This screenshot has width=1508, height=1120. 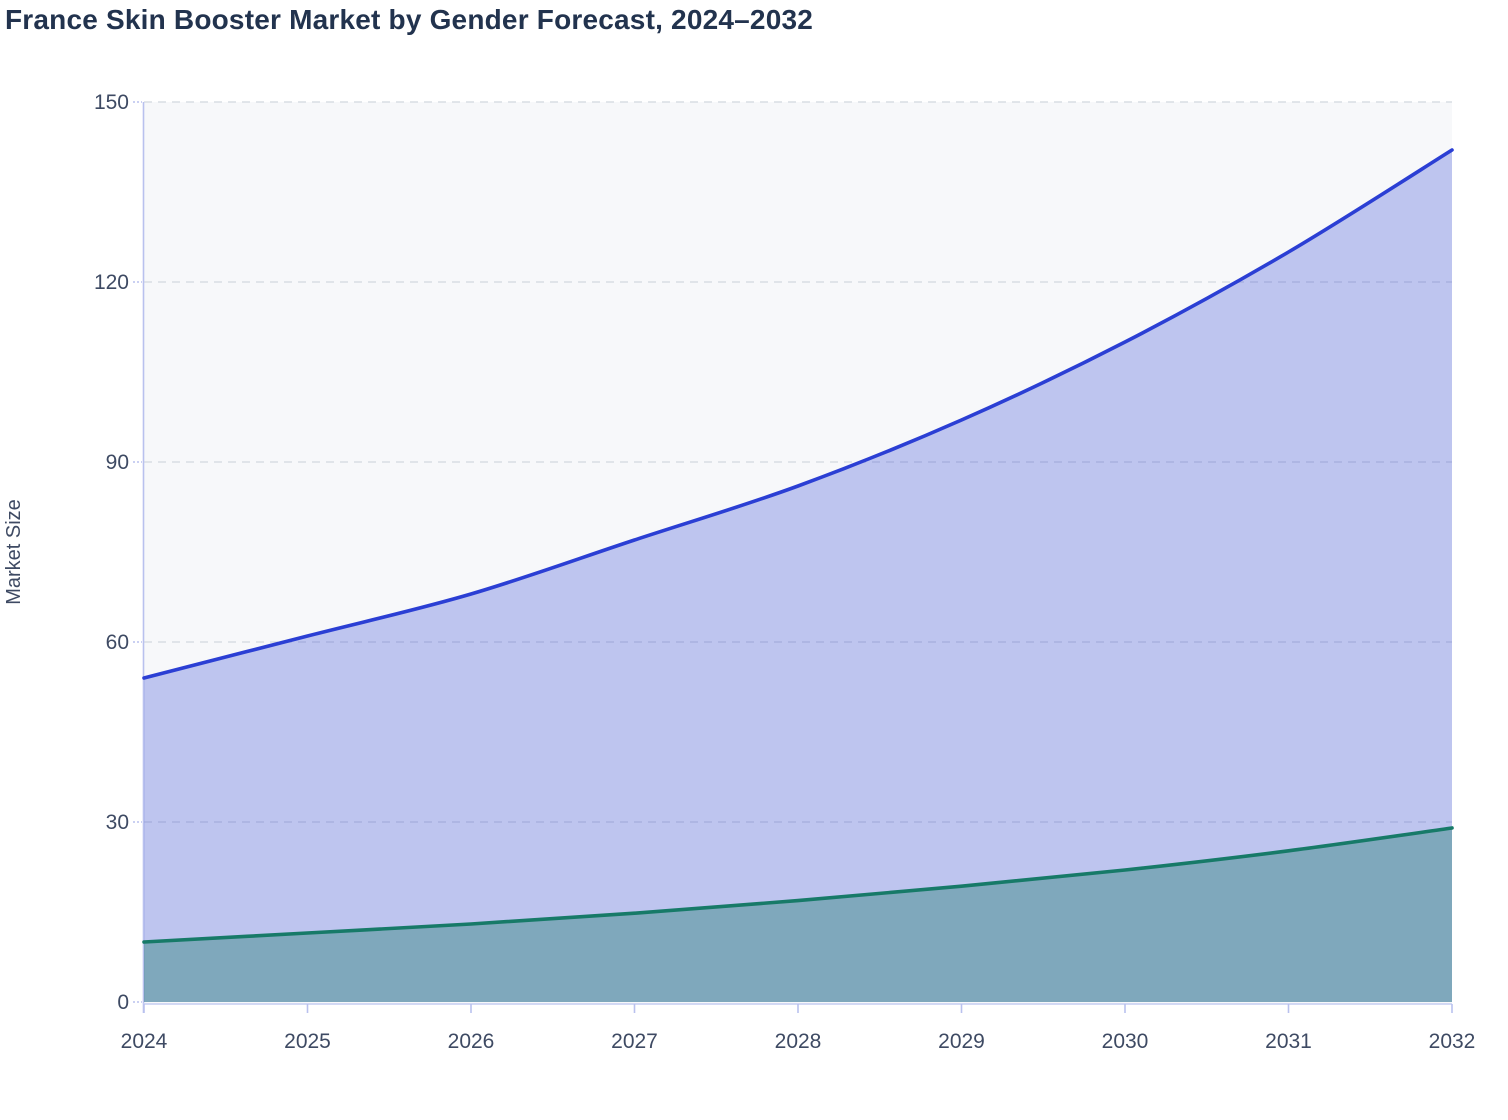 I want to click on x-tick-label: 2025, so click(x=307, y=1041).